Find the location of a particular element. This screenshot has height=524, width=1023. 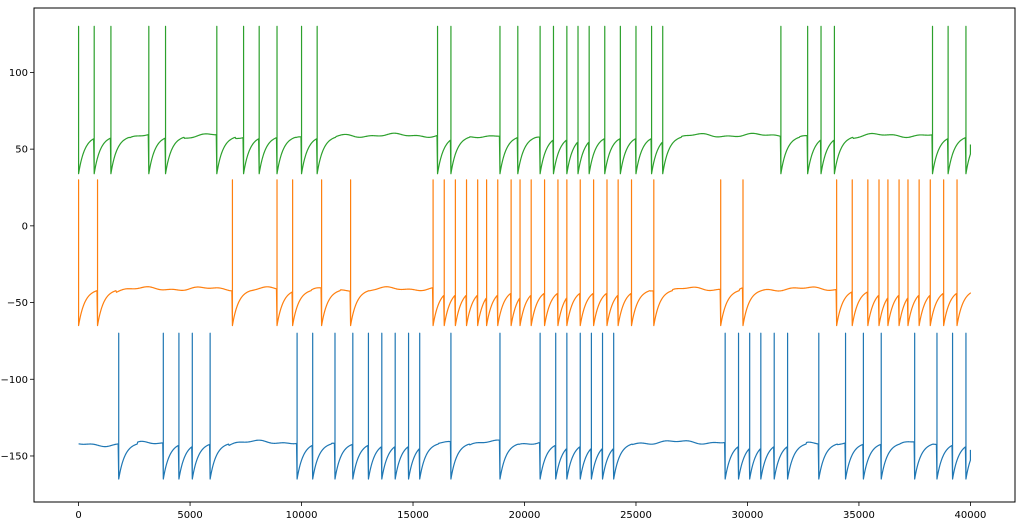

x-tick-label: 35000 is located at coordinates (859, 515).